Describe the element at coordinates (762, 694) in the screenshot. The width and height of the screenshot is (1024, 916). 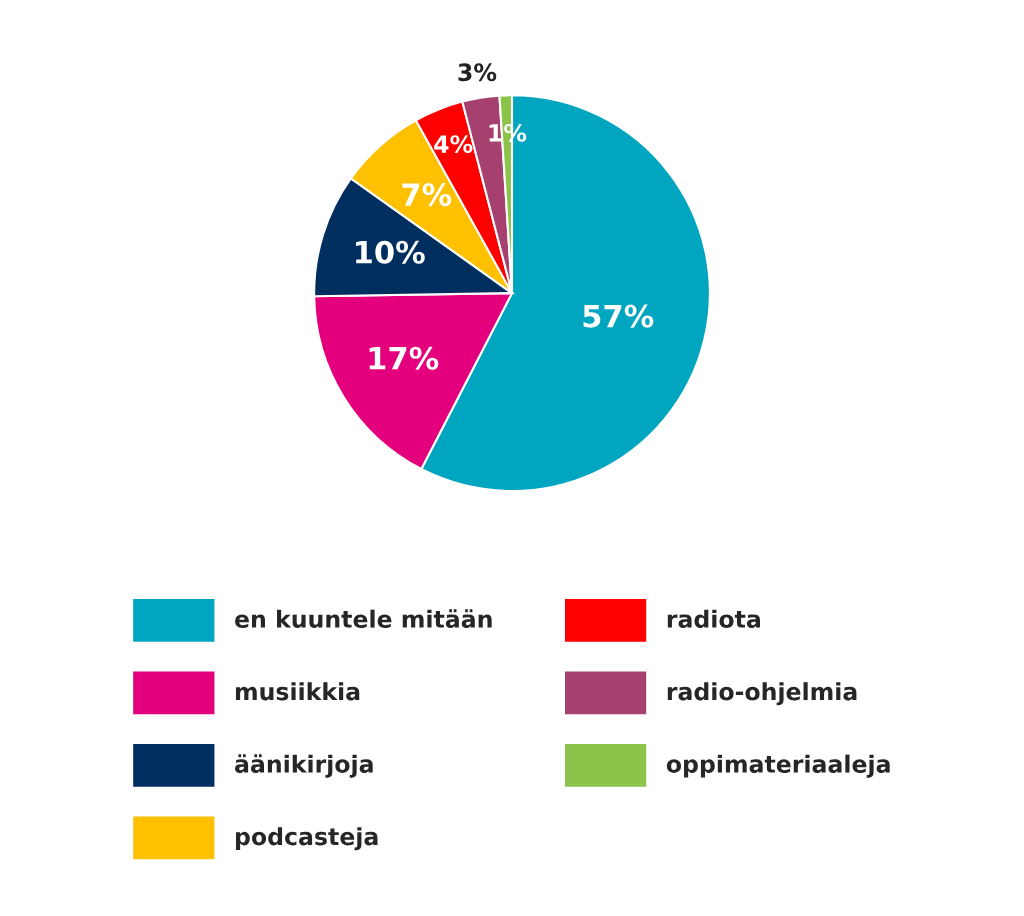
I see `legend-label: radio-ohjelmia` at that location.